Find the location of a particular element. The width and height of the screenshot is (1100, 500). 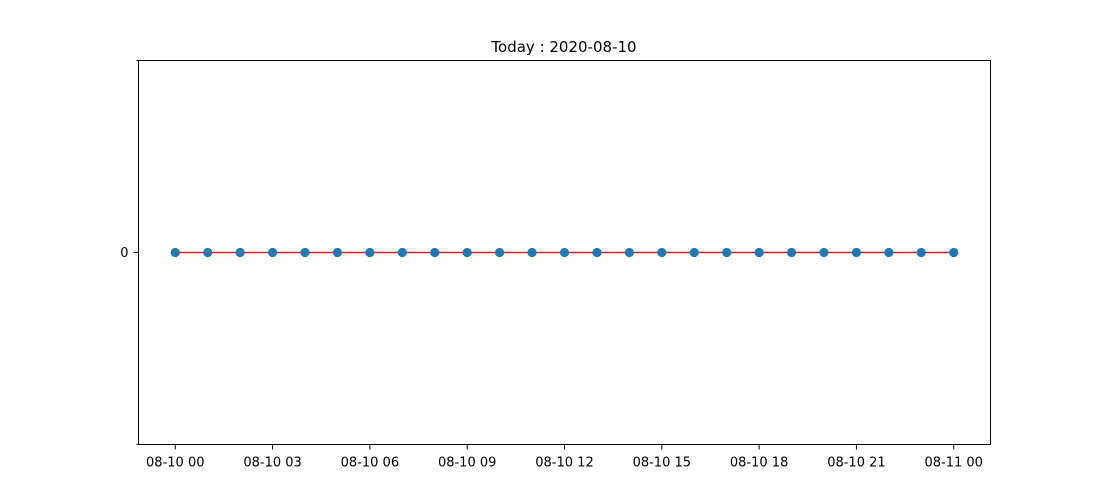

x-tick-label: 08-10 18 is located at coordinates (759, 463).